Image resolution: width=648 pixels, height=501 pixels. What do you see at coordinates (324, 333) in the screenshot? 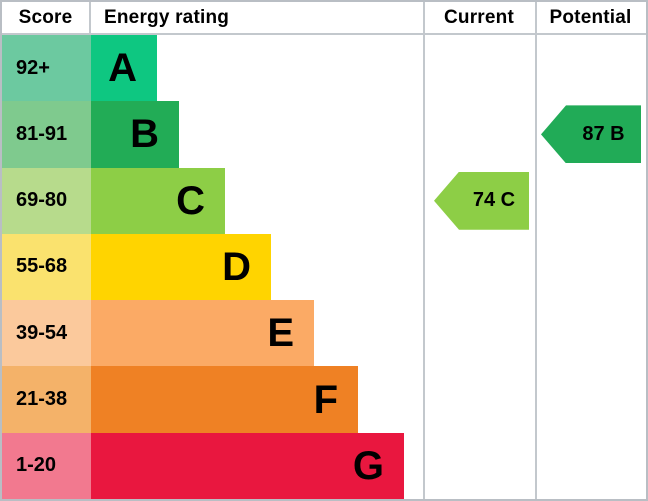
I see `band-row-e: 39-54 E` at bounding box center [324, 333].